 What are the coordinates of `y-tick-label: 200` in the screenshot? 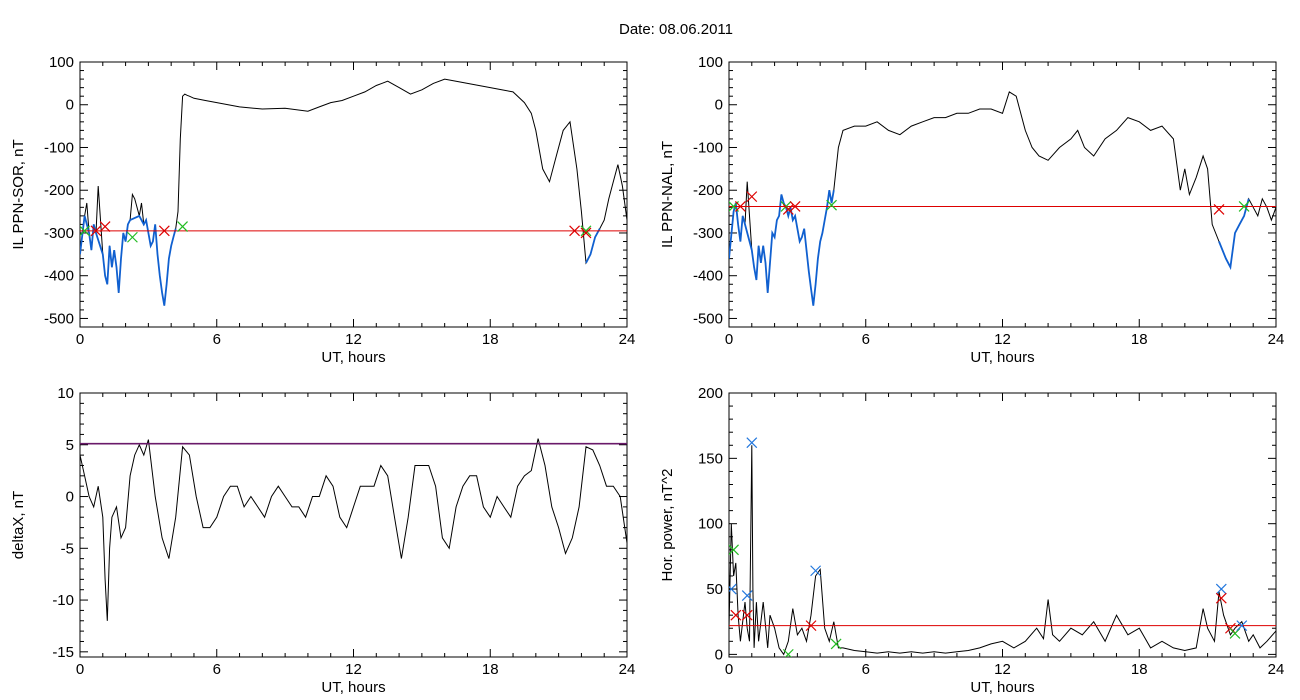 It's located at (710, 393).